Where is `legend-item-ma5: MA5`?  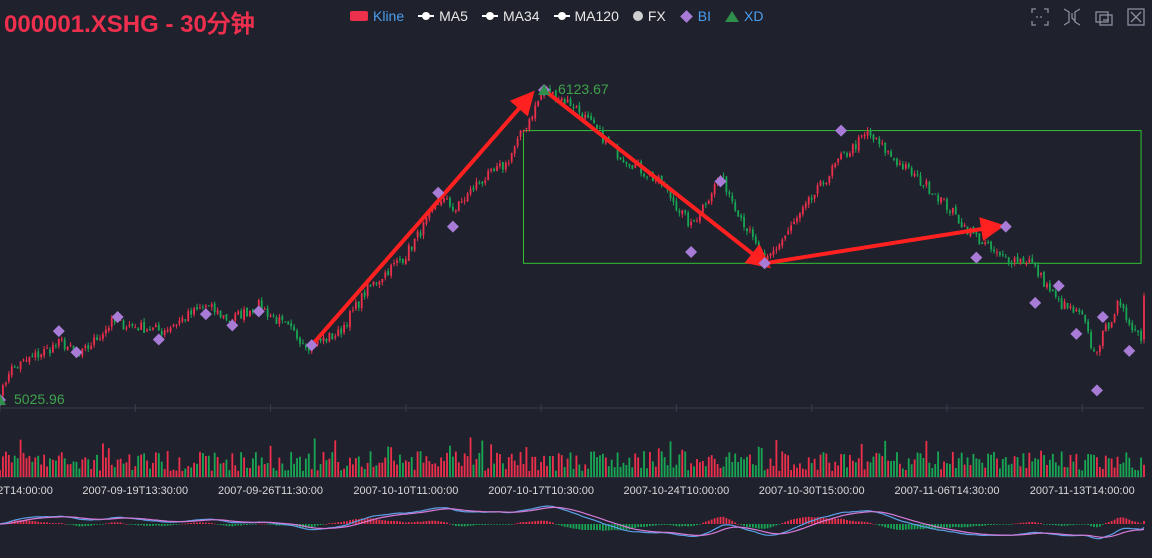 legend-item-ma5: MA5 is located at coordinates (443, 16).